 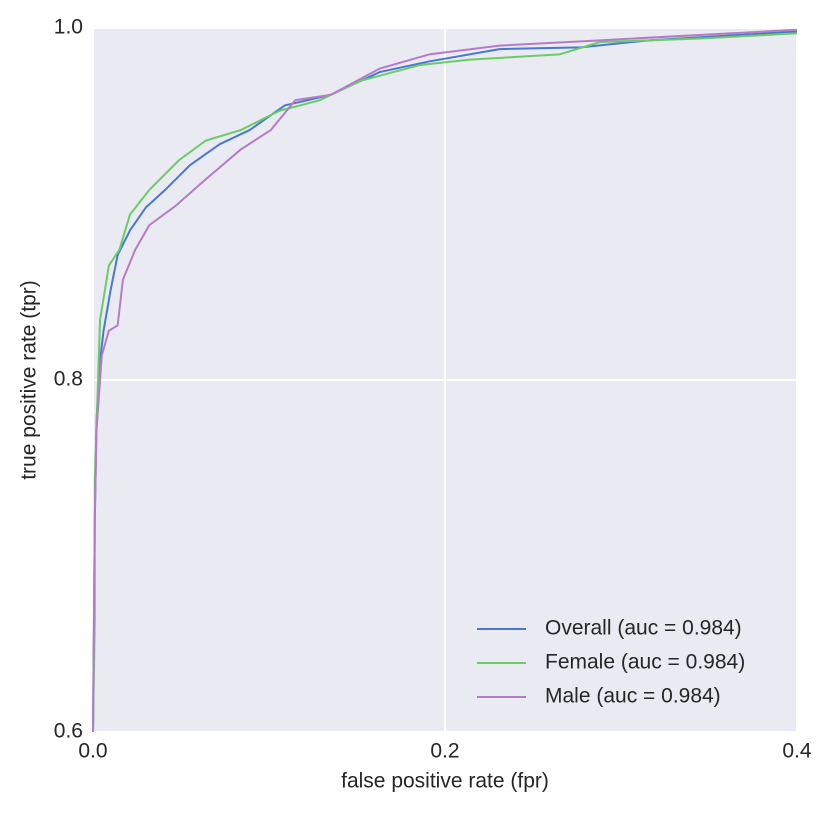 What do you see at coordinates (68, 731) in the screenshot?
I see `y-tick-label: 0.6` at bounding box center [68, 731].